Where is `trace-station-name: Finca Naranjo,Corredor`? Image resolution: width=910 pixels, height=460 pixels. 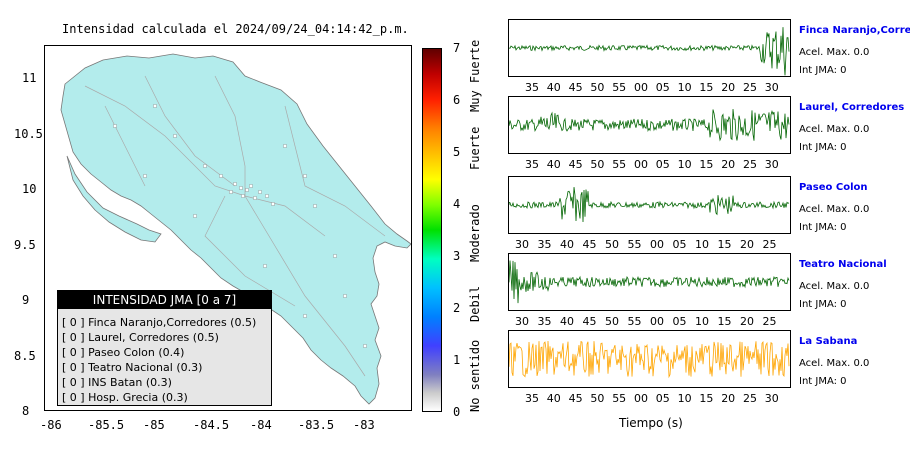
trace-station-name: Finca Naranjo,Corredor is located at coordinates (854, 30).